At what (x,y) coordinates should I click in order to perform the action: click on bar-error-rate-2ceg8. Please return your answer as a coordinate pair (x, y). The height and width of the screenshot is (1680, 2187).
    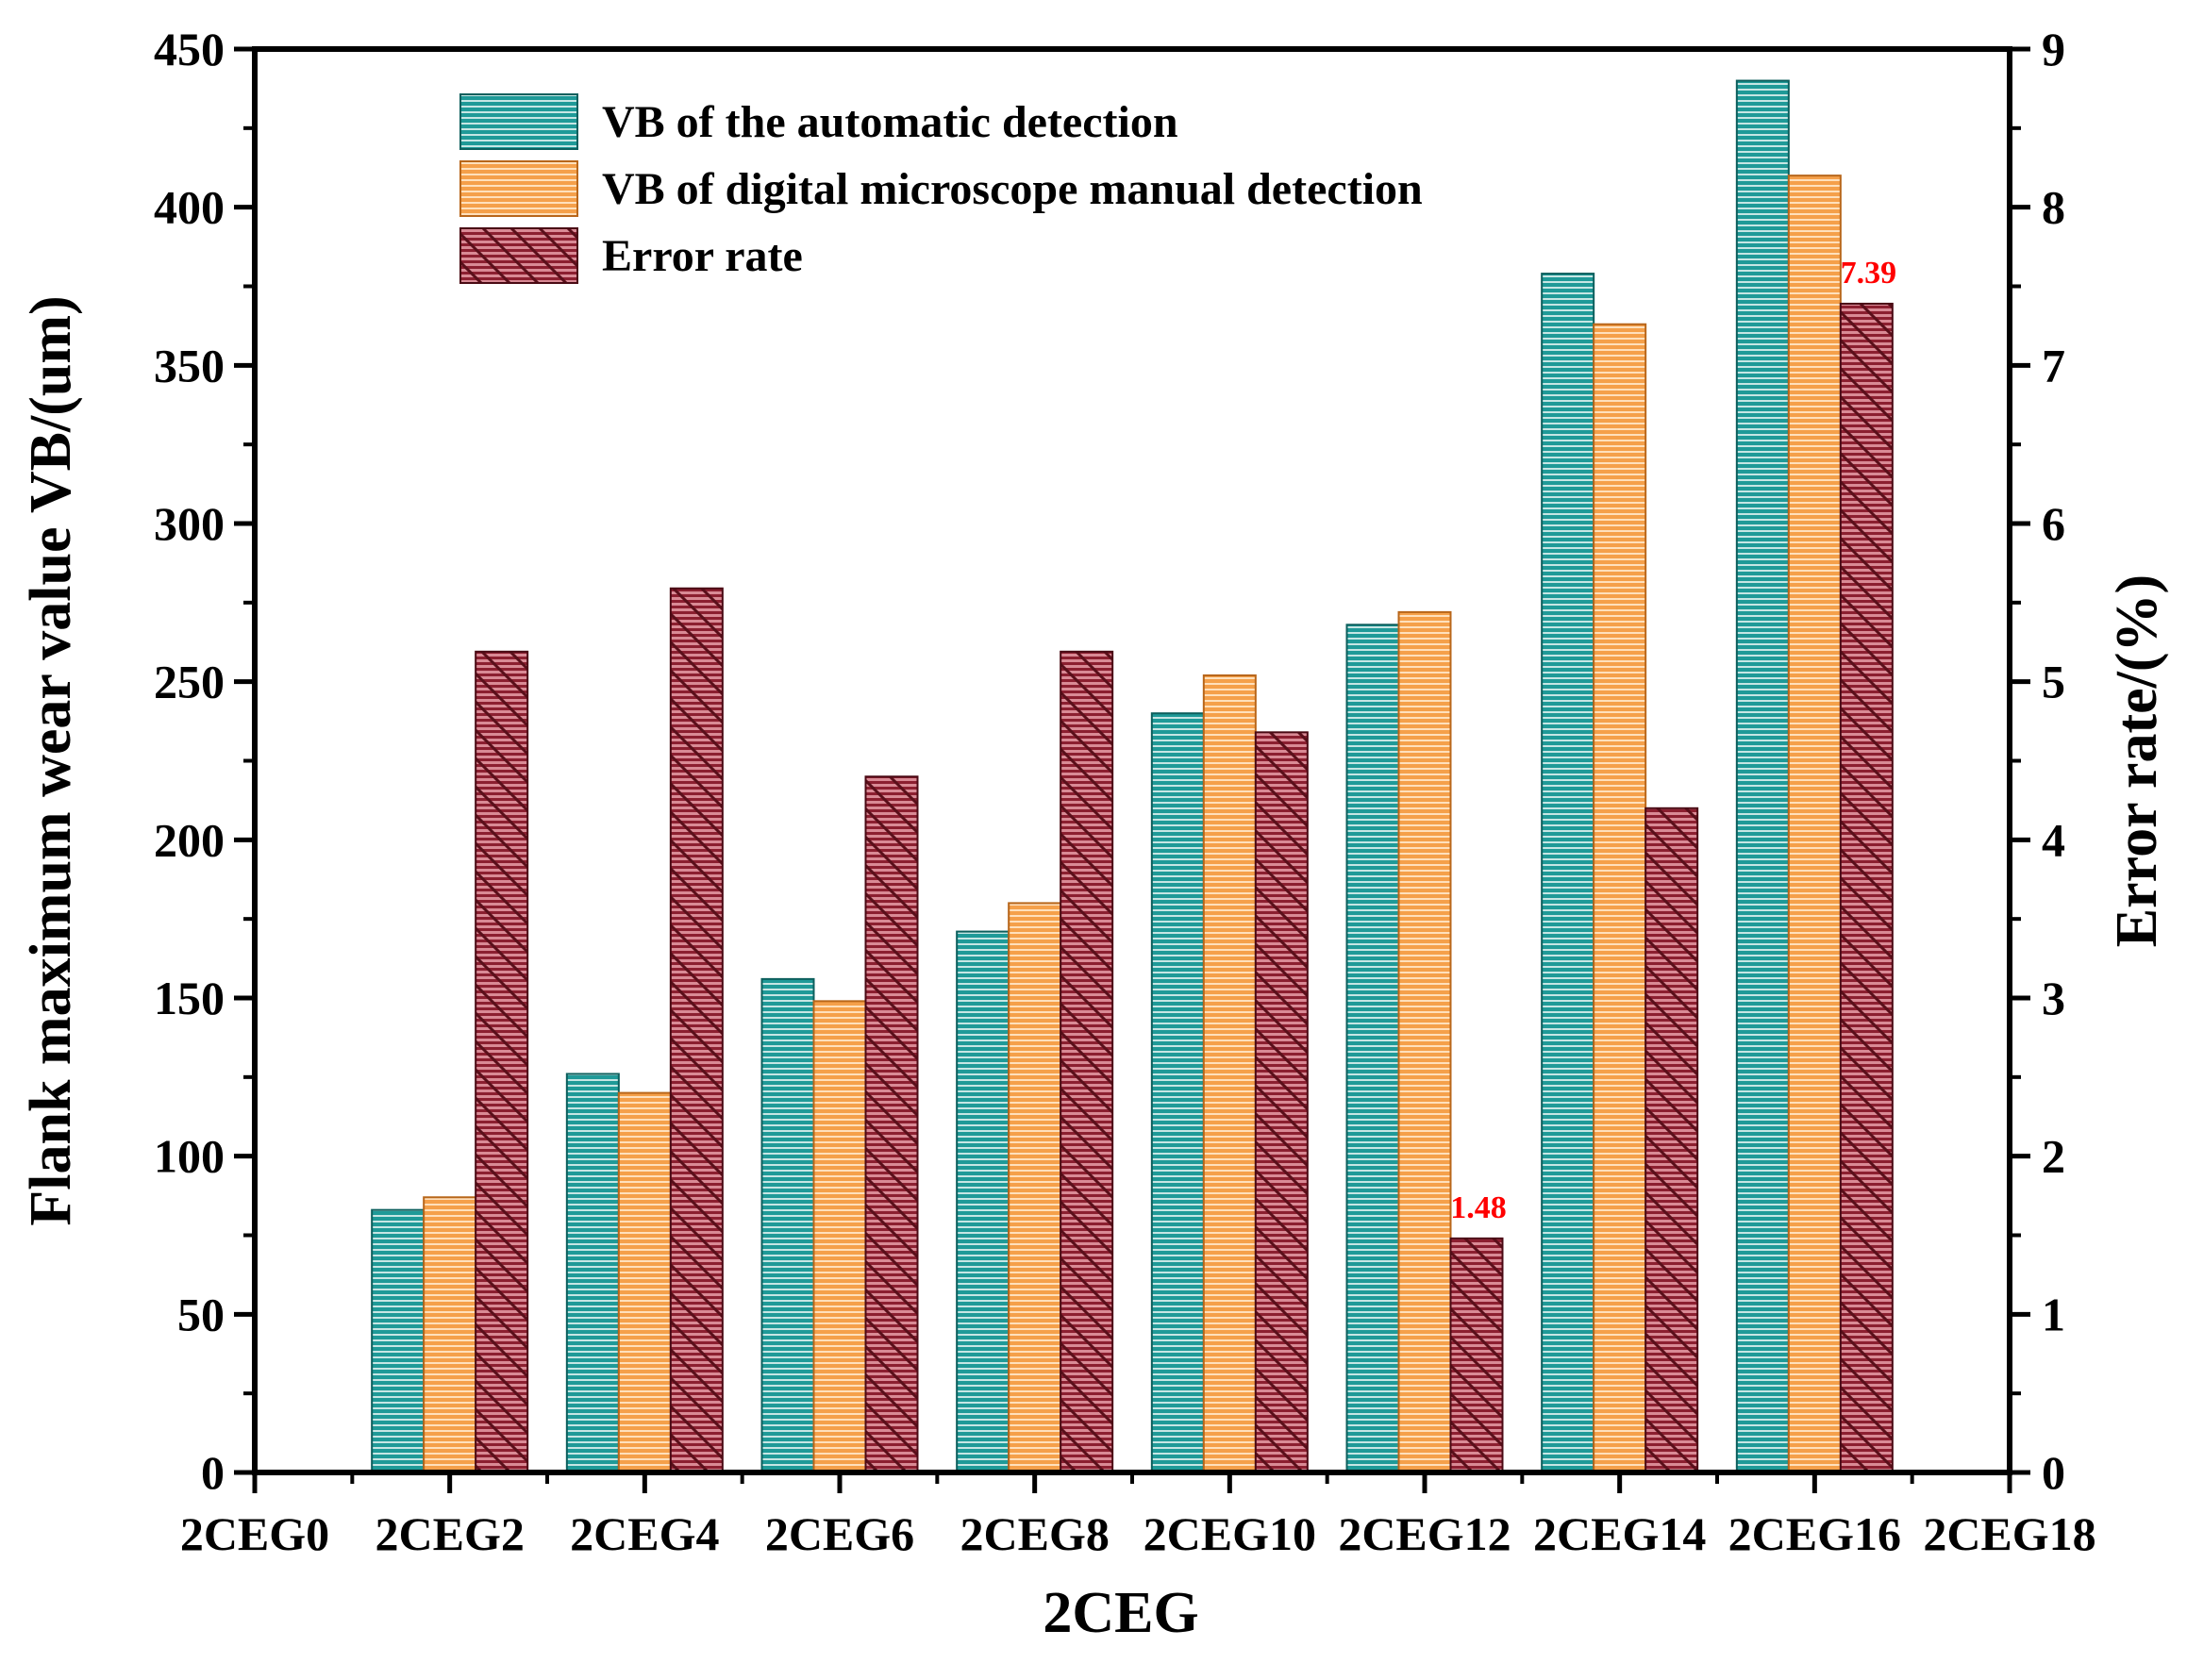
    Looking at the image, I should click on (1087, 1061).